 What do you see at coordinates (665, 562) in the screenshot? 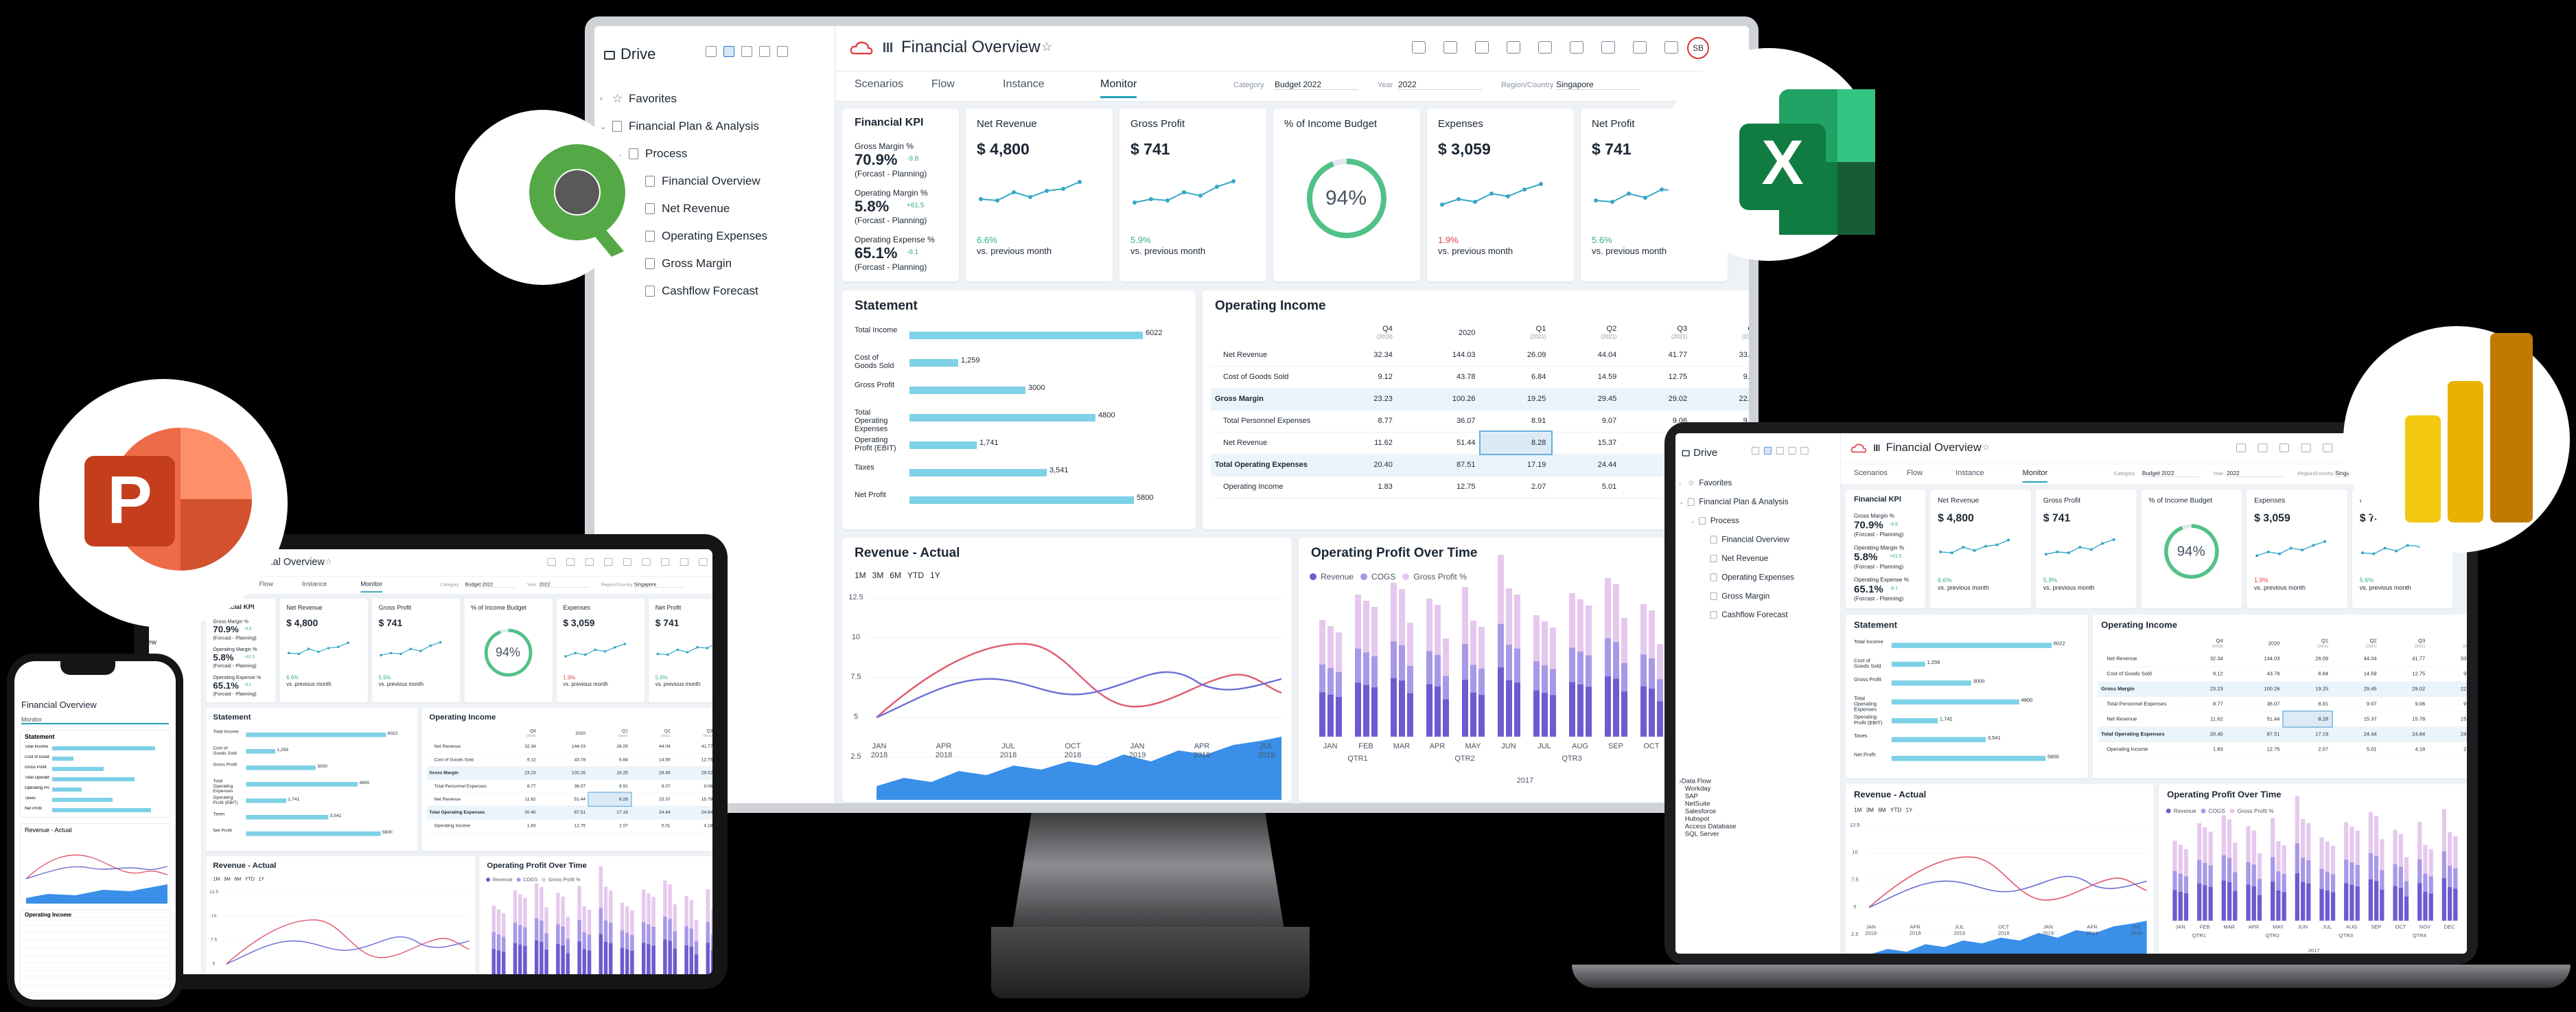
I see `share-icon` at bounding box center [665, 562].